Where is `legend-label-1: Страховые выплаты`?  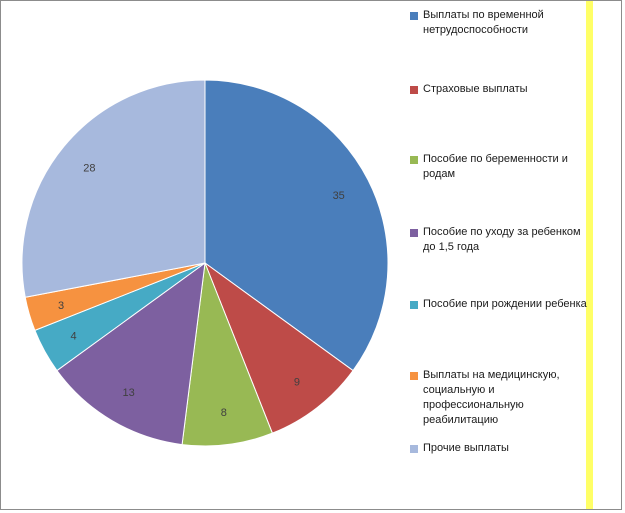 legend-label-1: Страховые выплаты is located at coordinates (475, 89).